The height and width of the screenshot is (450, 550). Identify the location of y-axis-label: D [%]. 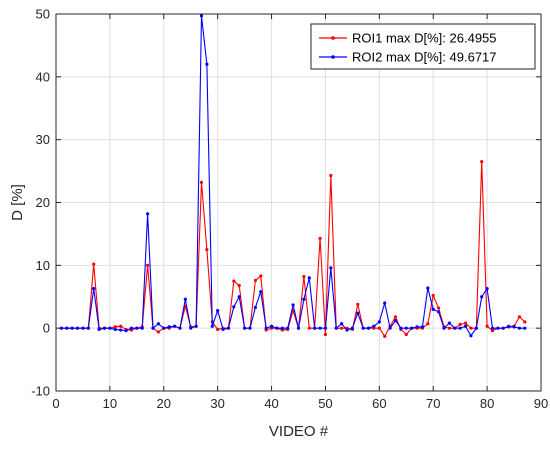
(17, 202).